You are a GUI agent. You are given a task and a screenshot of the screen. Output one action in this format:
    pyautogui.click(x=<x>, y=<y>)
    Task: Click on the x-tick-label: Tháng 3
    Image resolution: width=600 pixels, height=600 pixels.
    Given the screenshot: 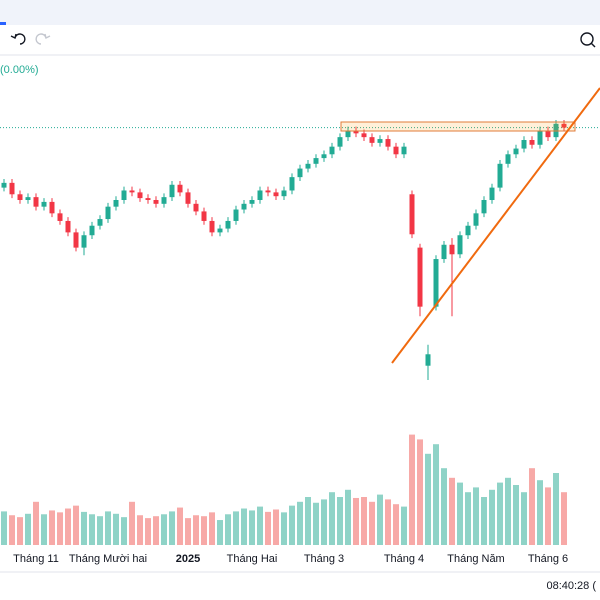 What is the action you would take?
    pyautogui.click(x=324, y=559)
    